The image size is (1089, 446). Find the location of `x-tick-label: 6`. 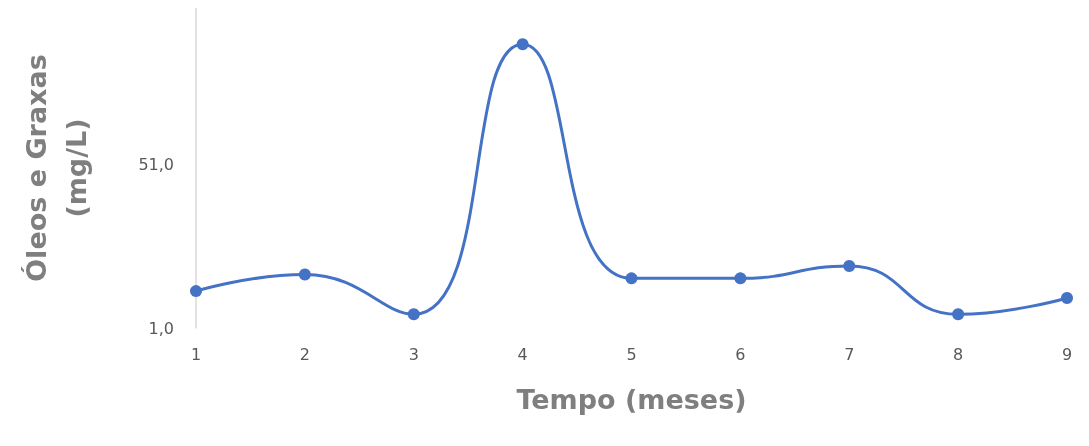

x-tick-label: 6 is located at coordinates (740, 354).